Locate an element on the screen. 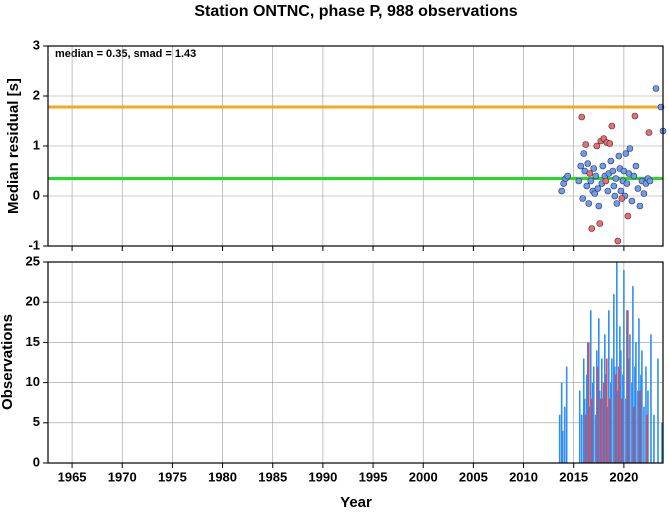 This screenshot has height=516, width=669. y-tick-label: 20 is located at coordinates (33, 301).